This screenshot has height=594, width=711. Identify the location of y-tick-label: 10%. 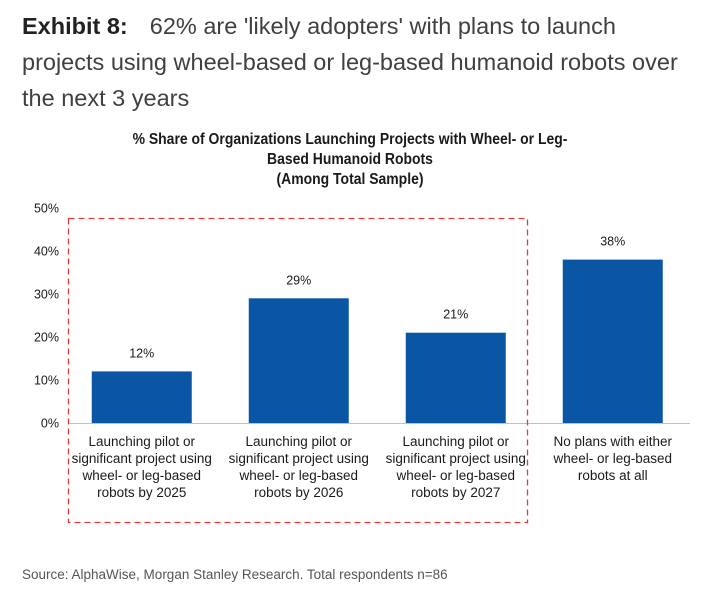
(46, 381).